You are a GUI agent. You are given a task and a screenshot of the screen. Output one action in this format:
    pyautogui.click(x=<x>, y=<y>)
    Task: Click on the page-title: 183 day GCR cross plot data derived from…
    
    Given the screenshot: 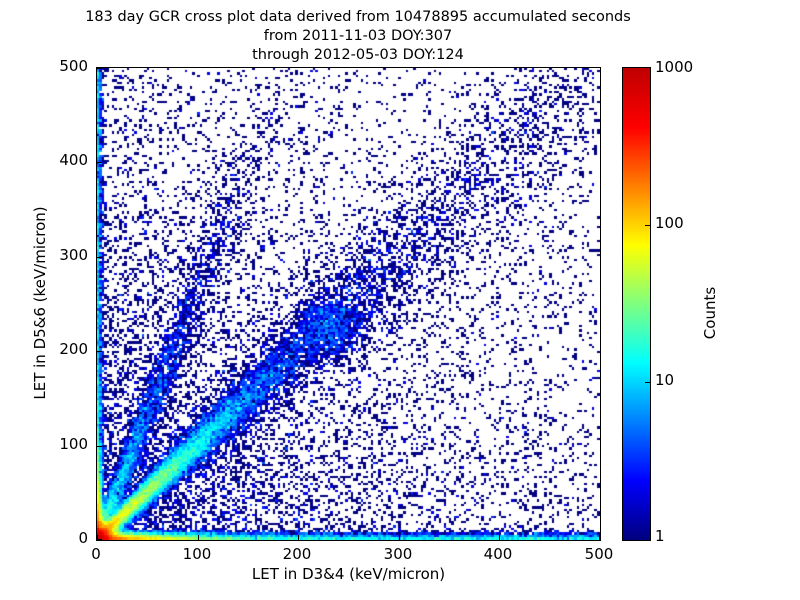 What is the action you would take?
    pyautogui.click(x=358, y=36)
    